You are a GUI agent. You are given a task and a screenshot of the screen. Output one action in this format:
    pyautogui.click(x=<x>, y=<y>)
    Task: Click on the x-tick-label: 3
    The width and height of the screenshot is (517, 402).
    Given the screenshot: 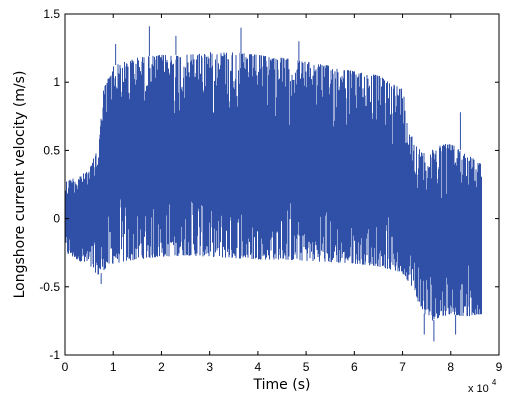 What is the action you would take?
    pyautogui.click(x=209, y=367)
    